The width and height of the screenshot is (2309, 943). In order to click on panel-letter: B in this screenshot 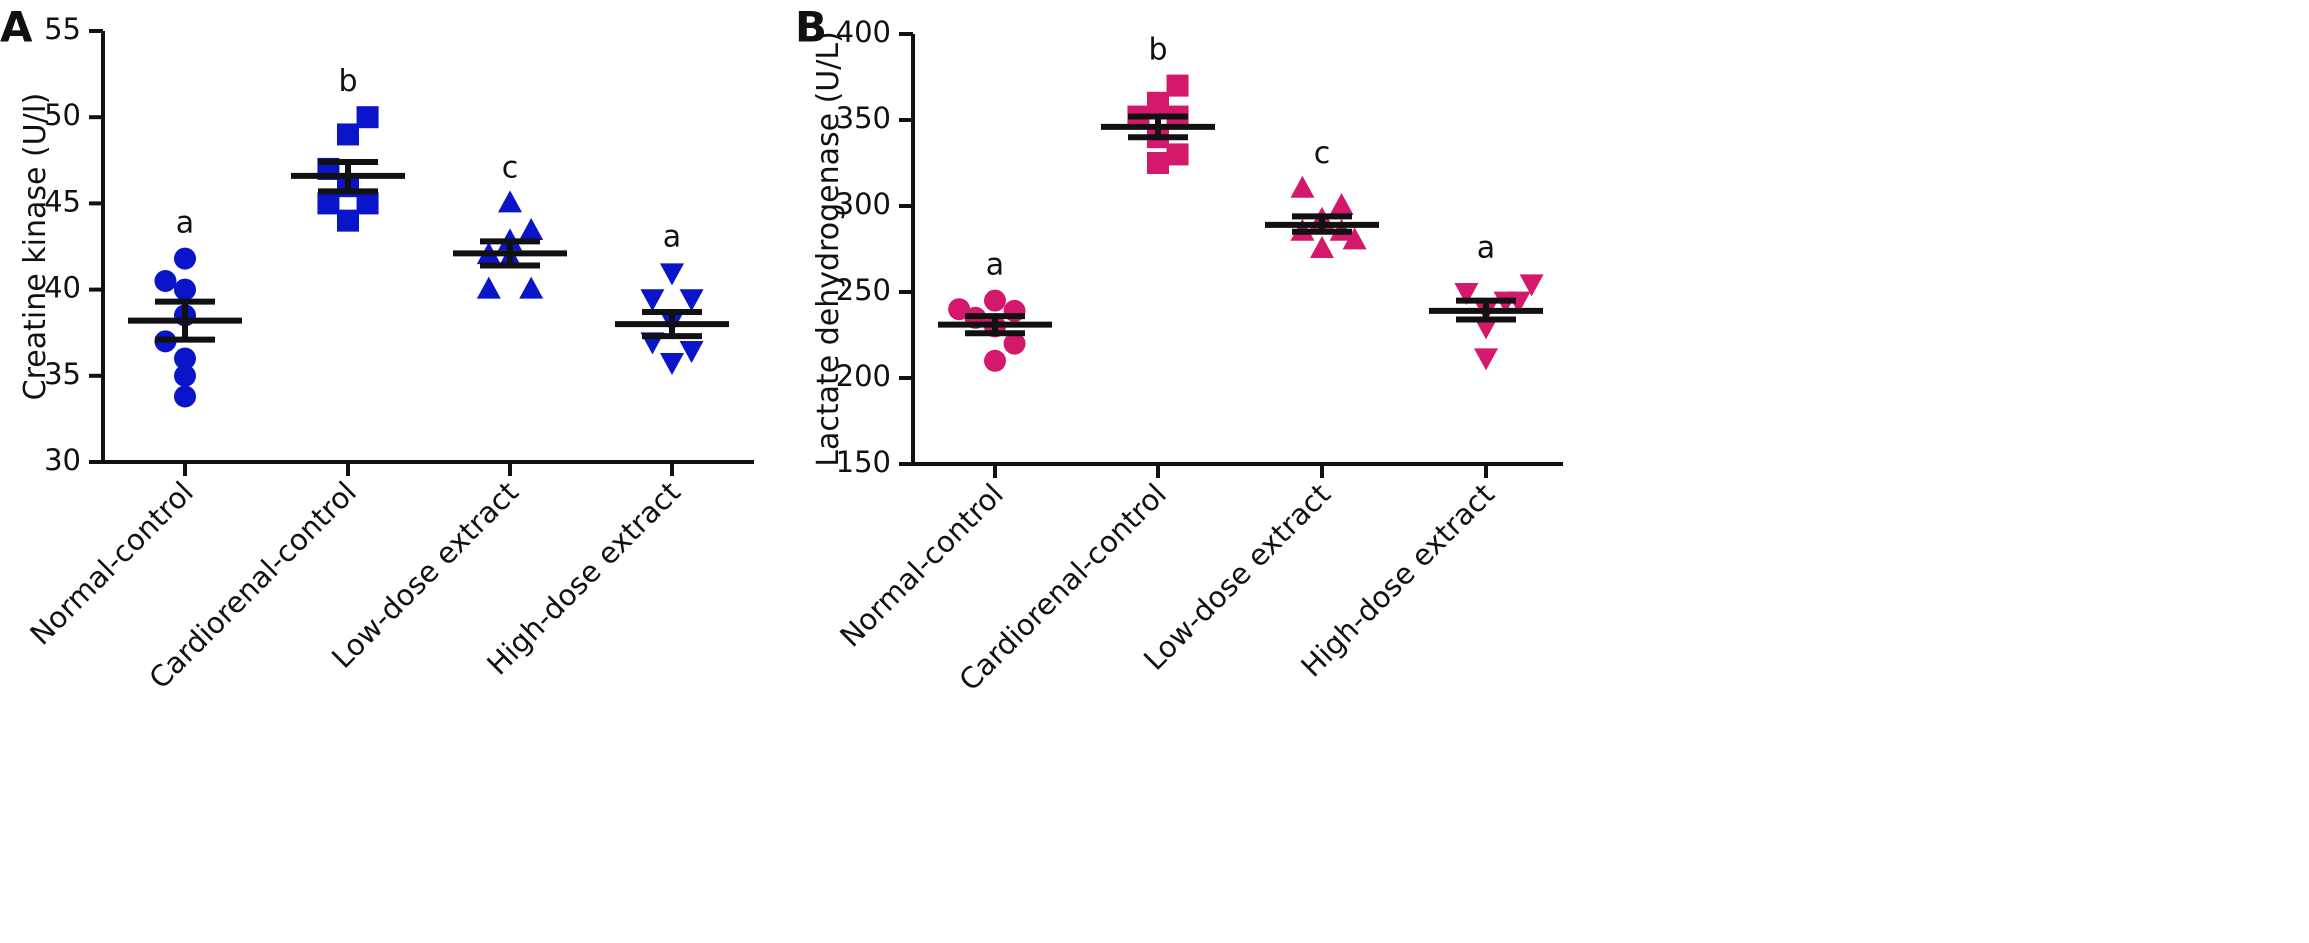, I will do `click(811, 27)`.